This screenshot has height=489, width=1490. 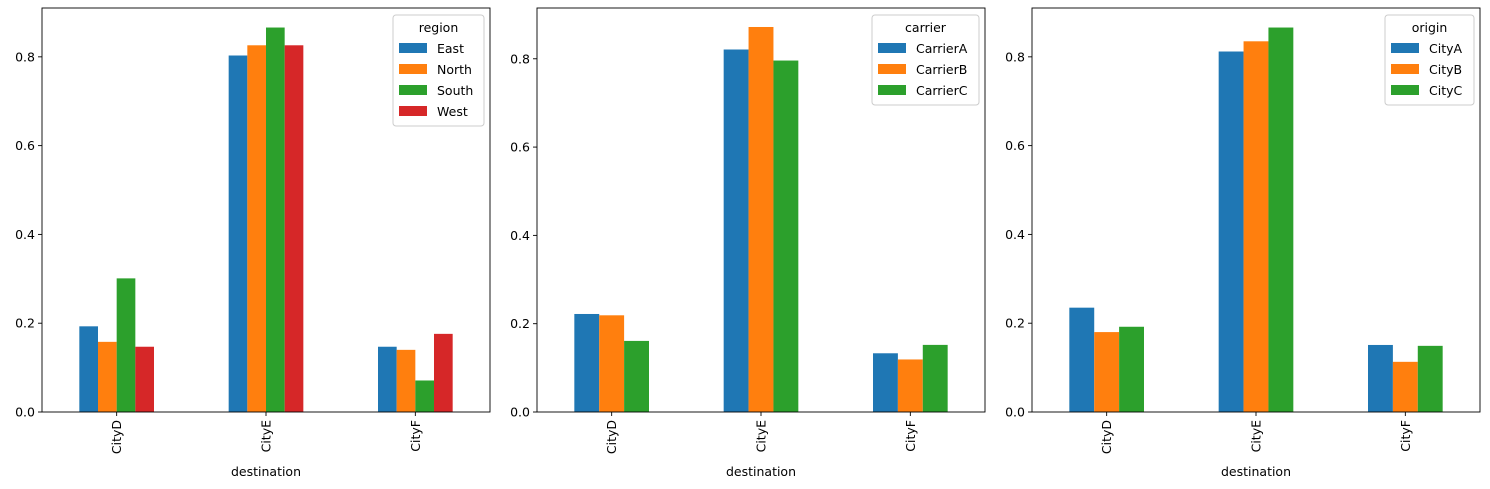 What do you see at coordinates (88, 369) in the screenshot?
I see `bar-East-CityD` at bounding box center [88, 369].